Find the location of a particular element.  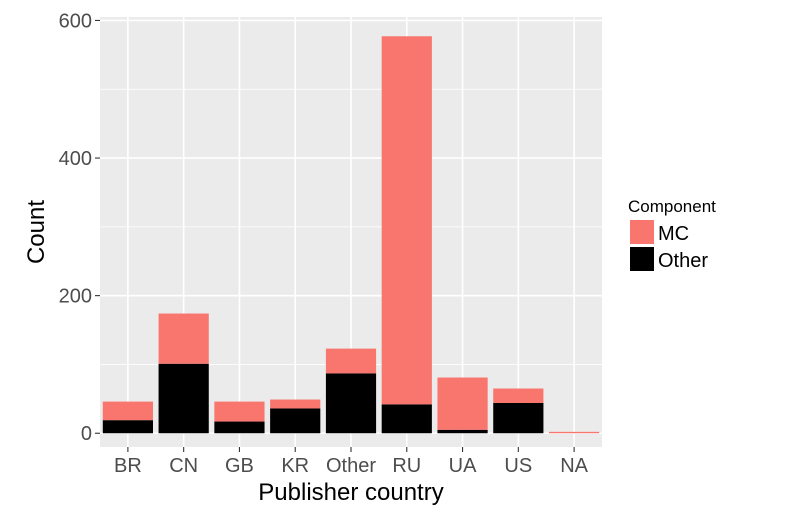

bar-other-gb is located at coordinates (239, 427).